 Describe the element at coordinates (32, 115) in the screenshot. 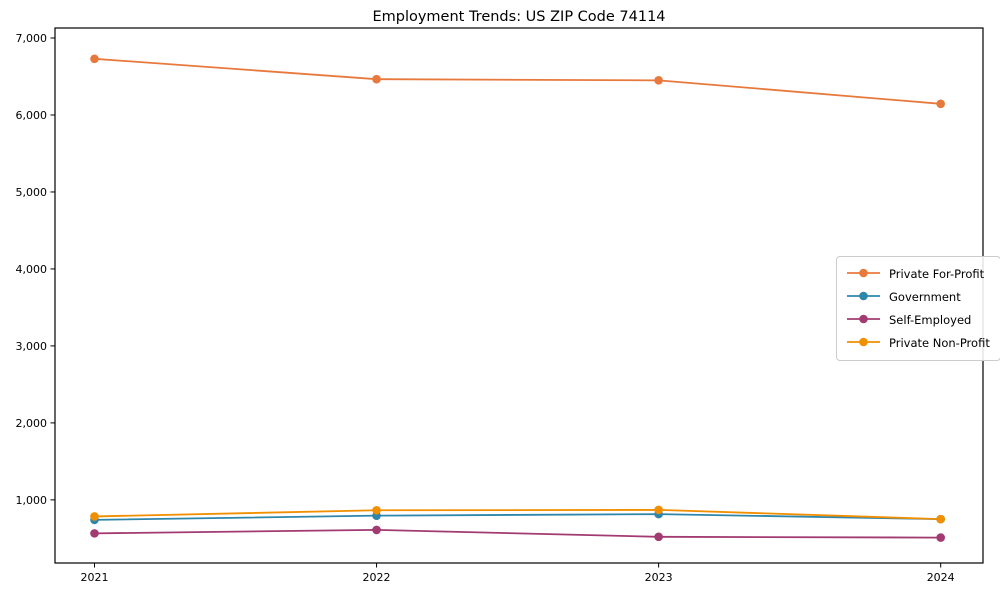

I see `y-axis-tick-label: 6,000` at that location.